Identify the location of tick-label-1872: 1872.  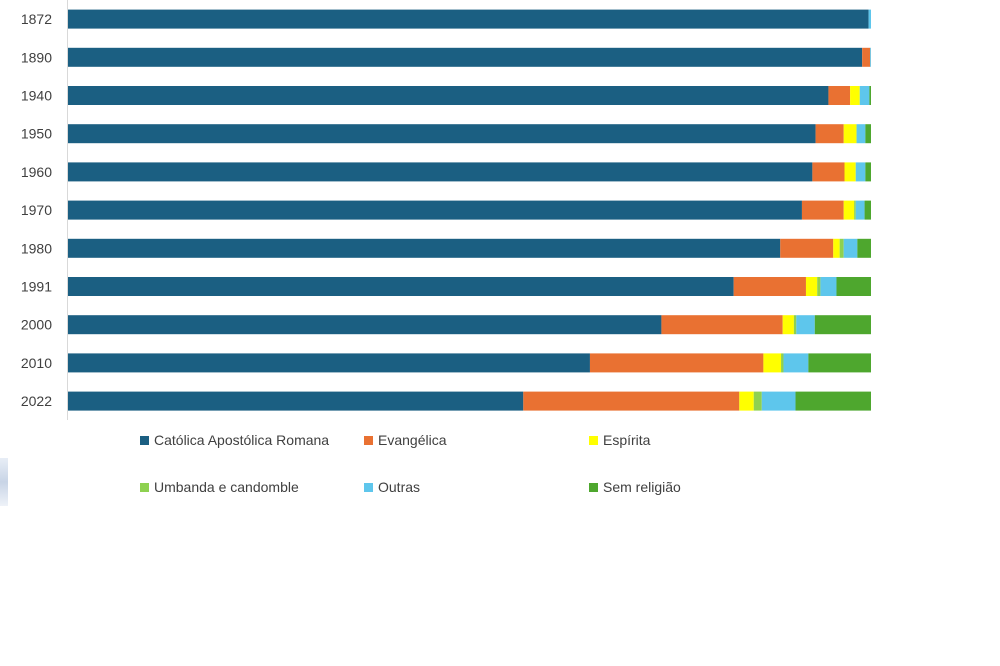
(36, 19).